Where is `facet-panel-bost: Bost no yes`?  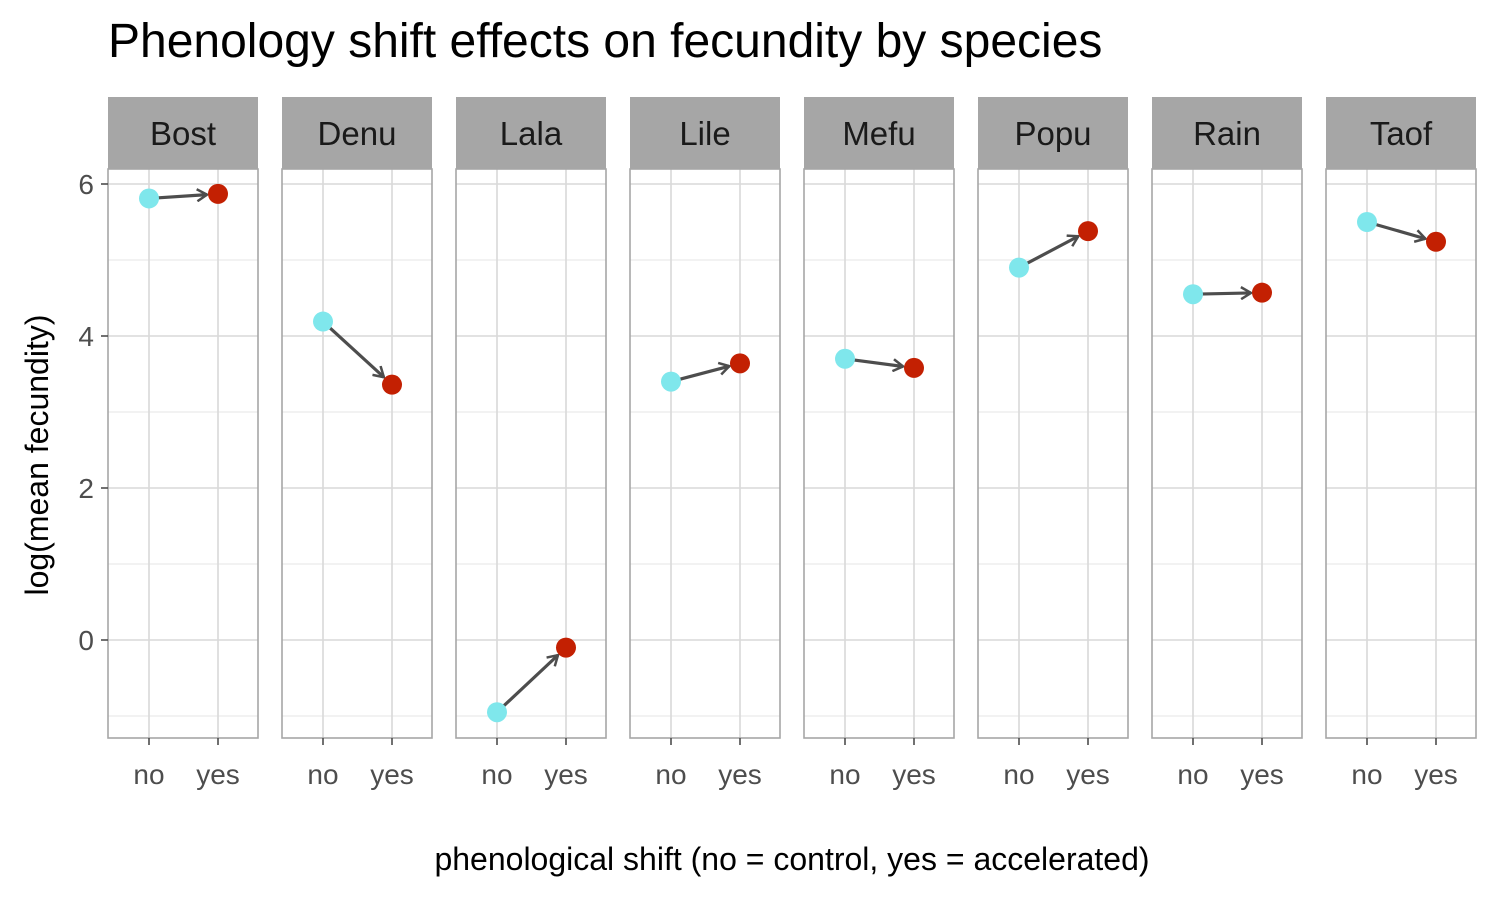
facet-panel-bost: Bost no yes is located at coordinates (183, 443).